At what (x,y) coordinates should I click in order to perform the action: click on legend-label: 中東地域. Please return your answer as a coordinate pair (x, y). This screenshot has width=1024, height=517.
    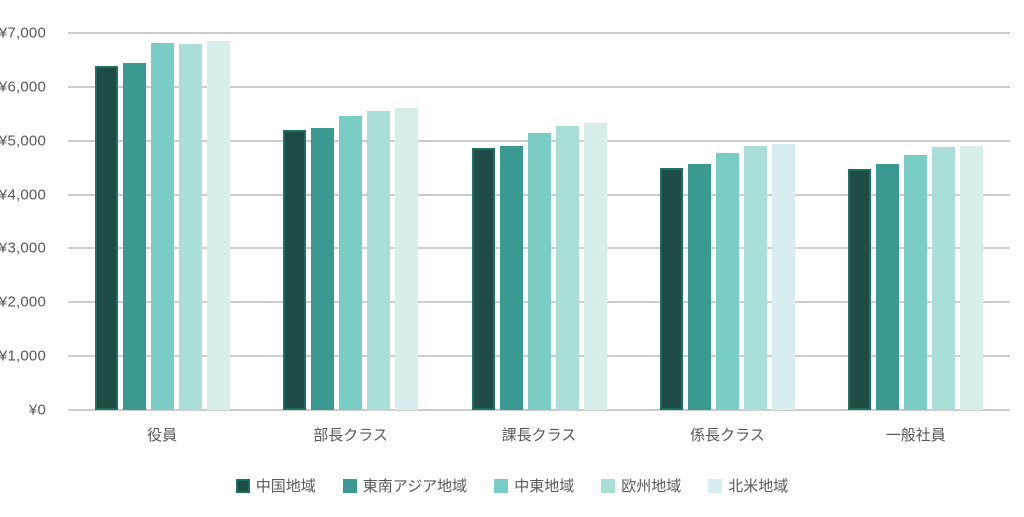
    Looking at the image, I should click on (544, 486).